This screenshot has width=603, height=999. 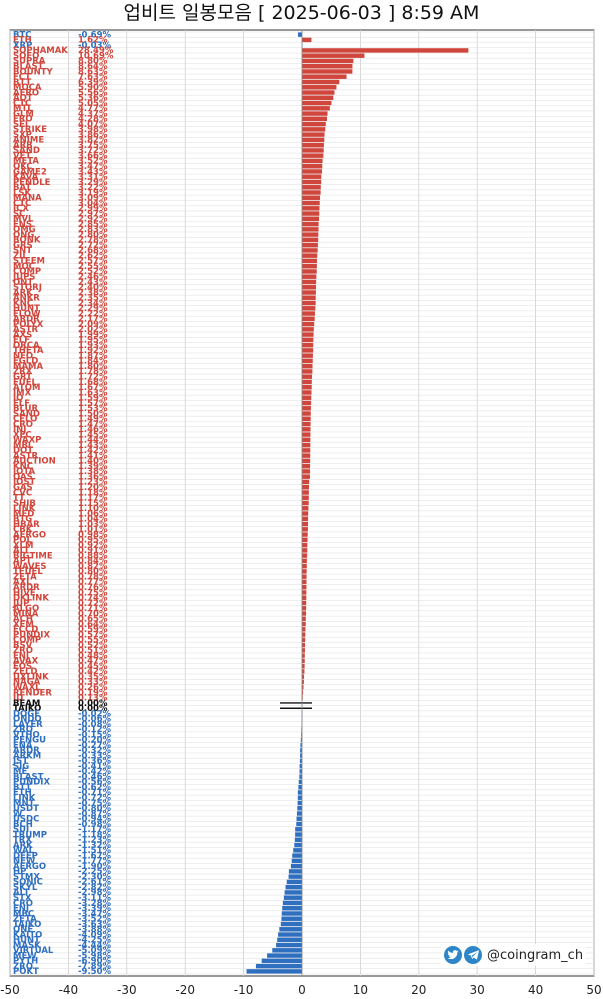 I want to click on percent-label: -0.69%, so click(x=94, y=35).